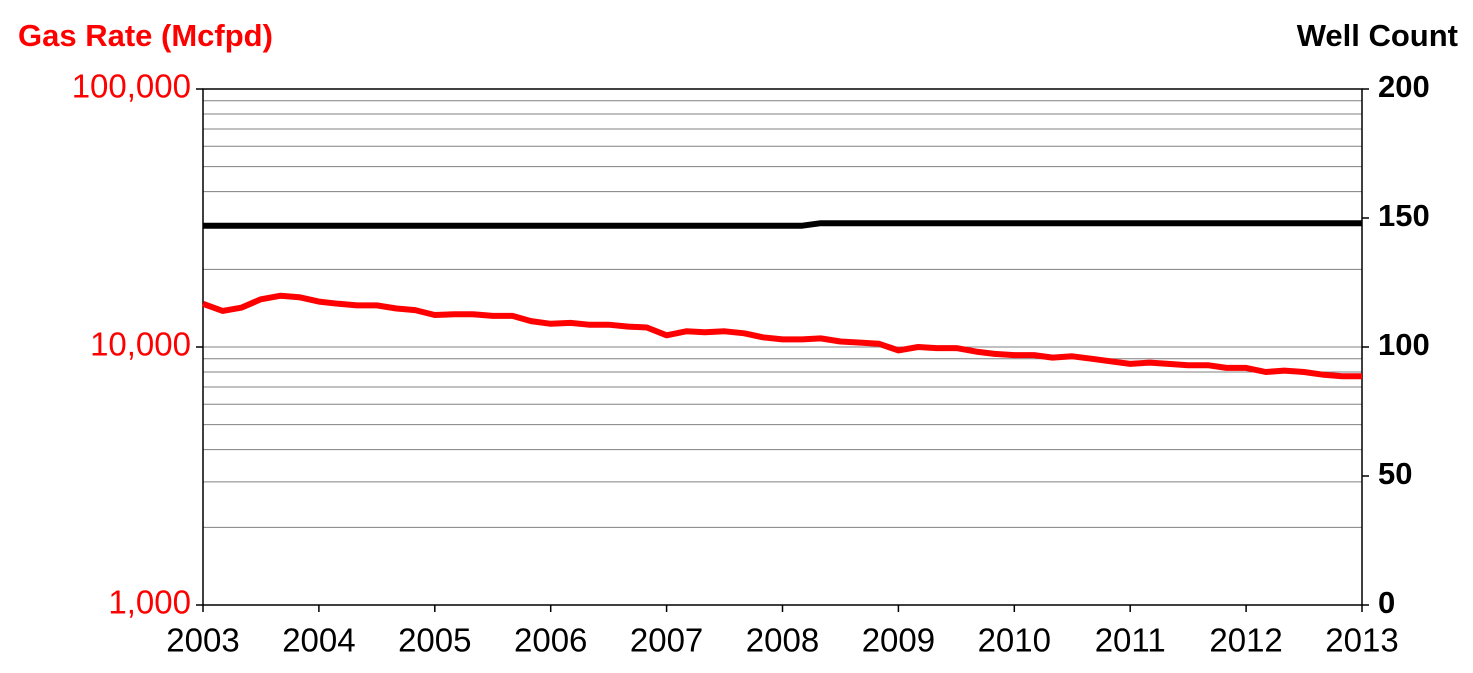 The image size is (1473, 673). What do you see at coordinates (1014, 640) in the screenshot?
I see `x-tick-label: 2010` at bounding box center [1014, 640].